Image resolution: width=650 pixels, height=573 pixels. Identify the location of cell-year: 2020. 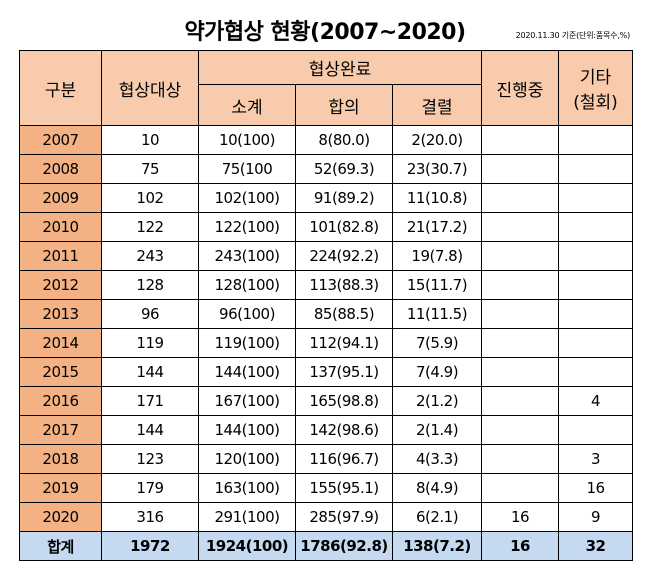
(60, 517).